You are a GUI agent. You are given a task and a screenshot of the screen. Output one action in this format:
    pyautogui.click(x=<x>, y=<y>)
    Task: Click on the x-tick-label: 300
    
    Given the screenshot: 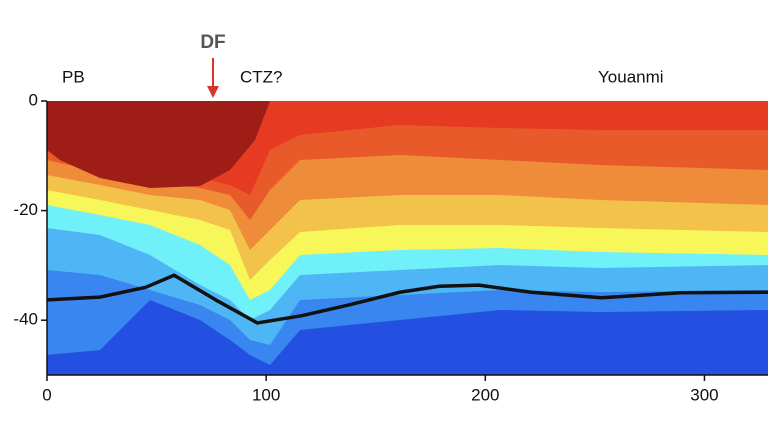 What is the action you would take?
    pyautogui.click(x=704, y=394)
    